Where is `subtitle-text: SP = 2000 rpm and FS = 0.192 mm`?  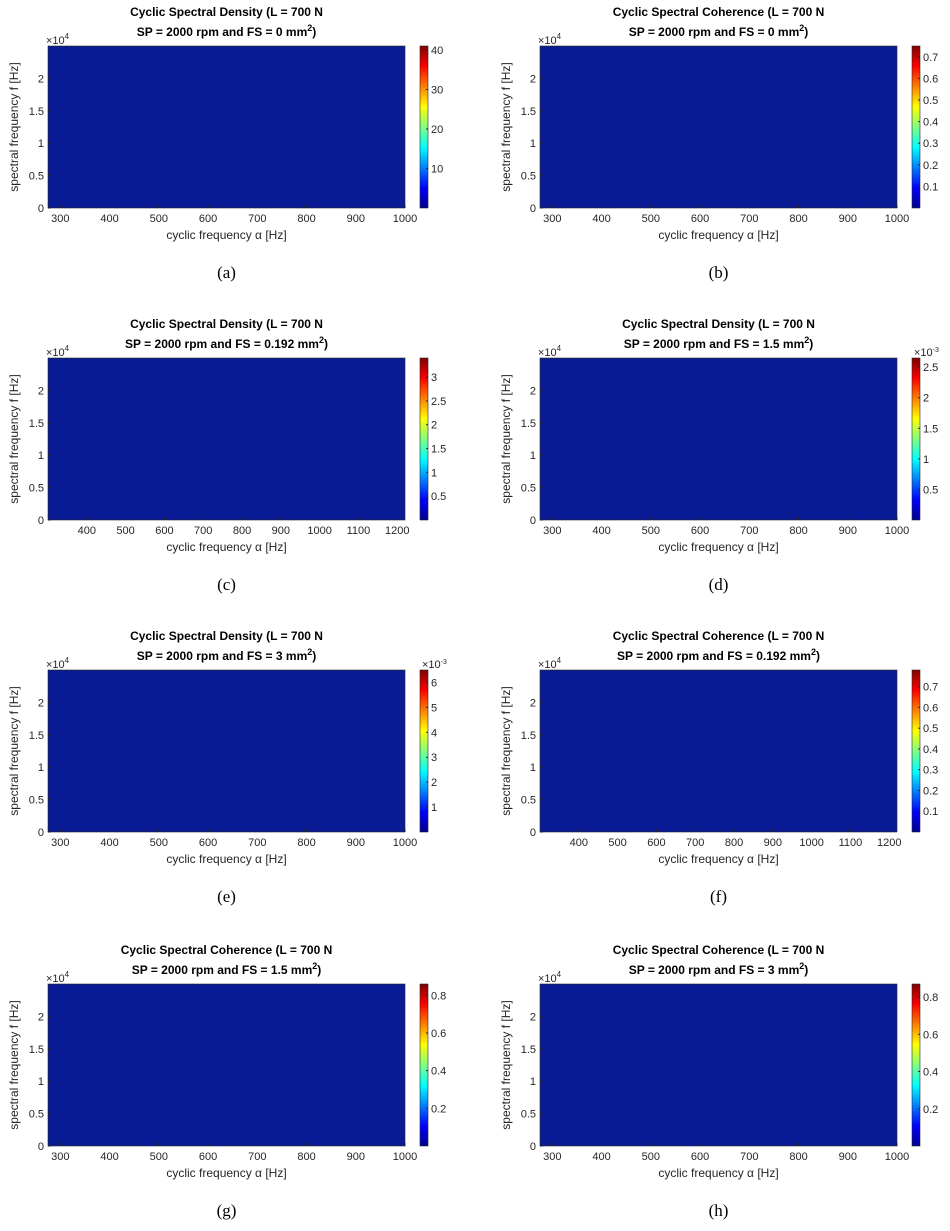 subtitle-text: SP = 2000 rpm and FS = 0.192 mm is located at coordinates (222, 344).